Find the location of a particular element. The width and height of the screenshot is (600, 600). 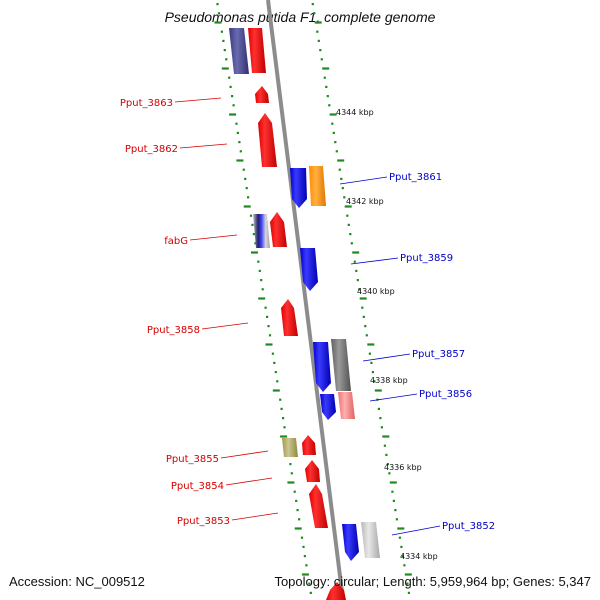

gene-pput-3856a is located at coordinates (328, 407).